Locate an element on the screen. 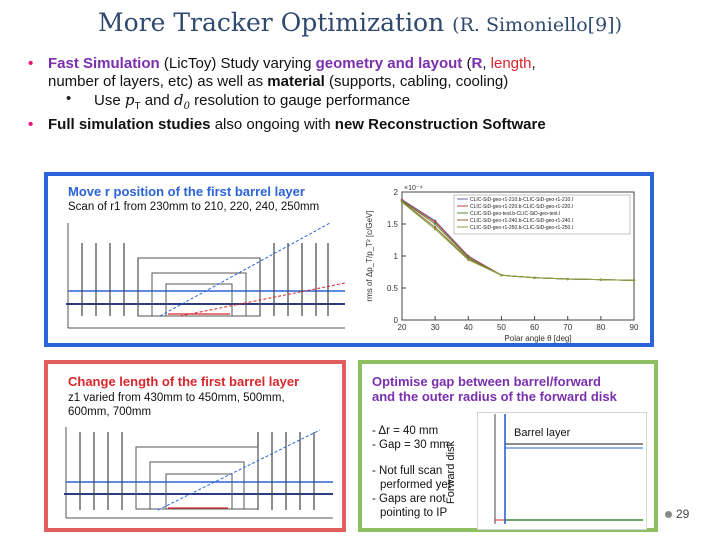 The width and height of the screenshot is (720, 540). x-tick-label: 90 is located at coordinates (634, 327).